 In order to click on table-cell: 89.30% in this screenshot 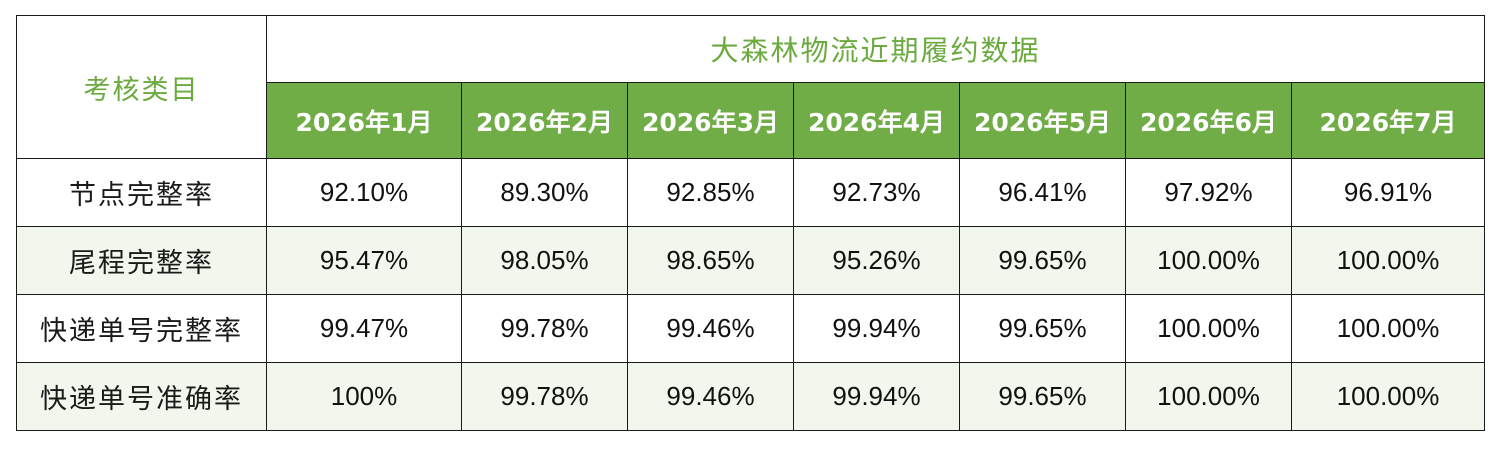, I will do `click(544, 192)`.